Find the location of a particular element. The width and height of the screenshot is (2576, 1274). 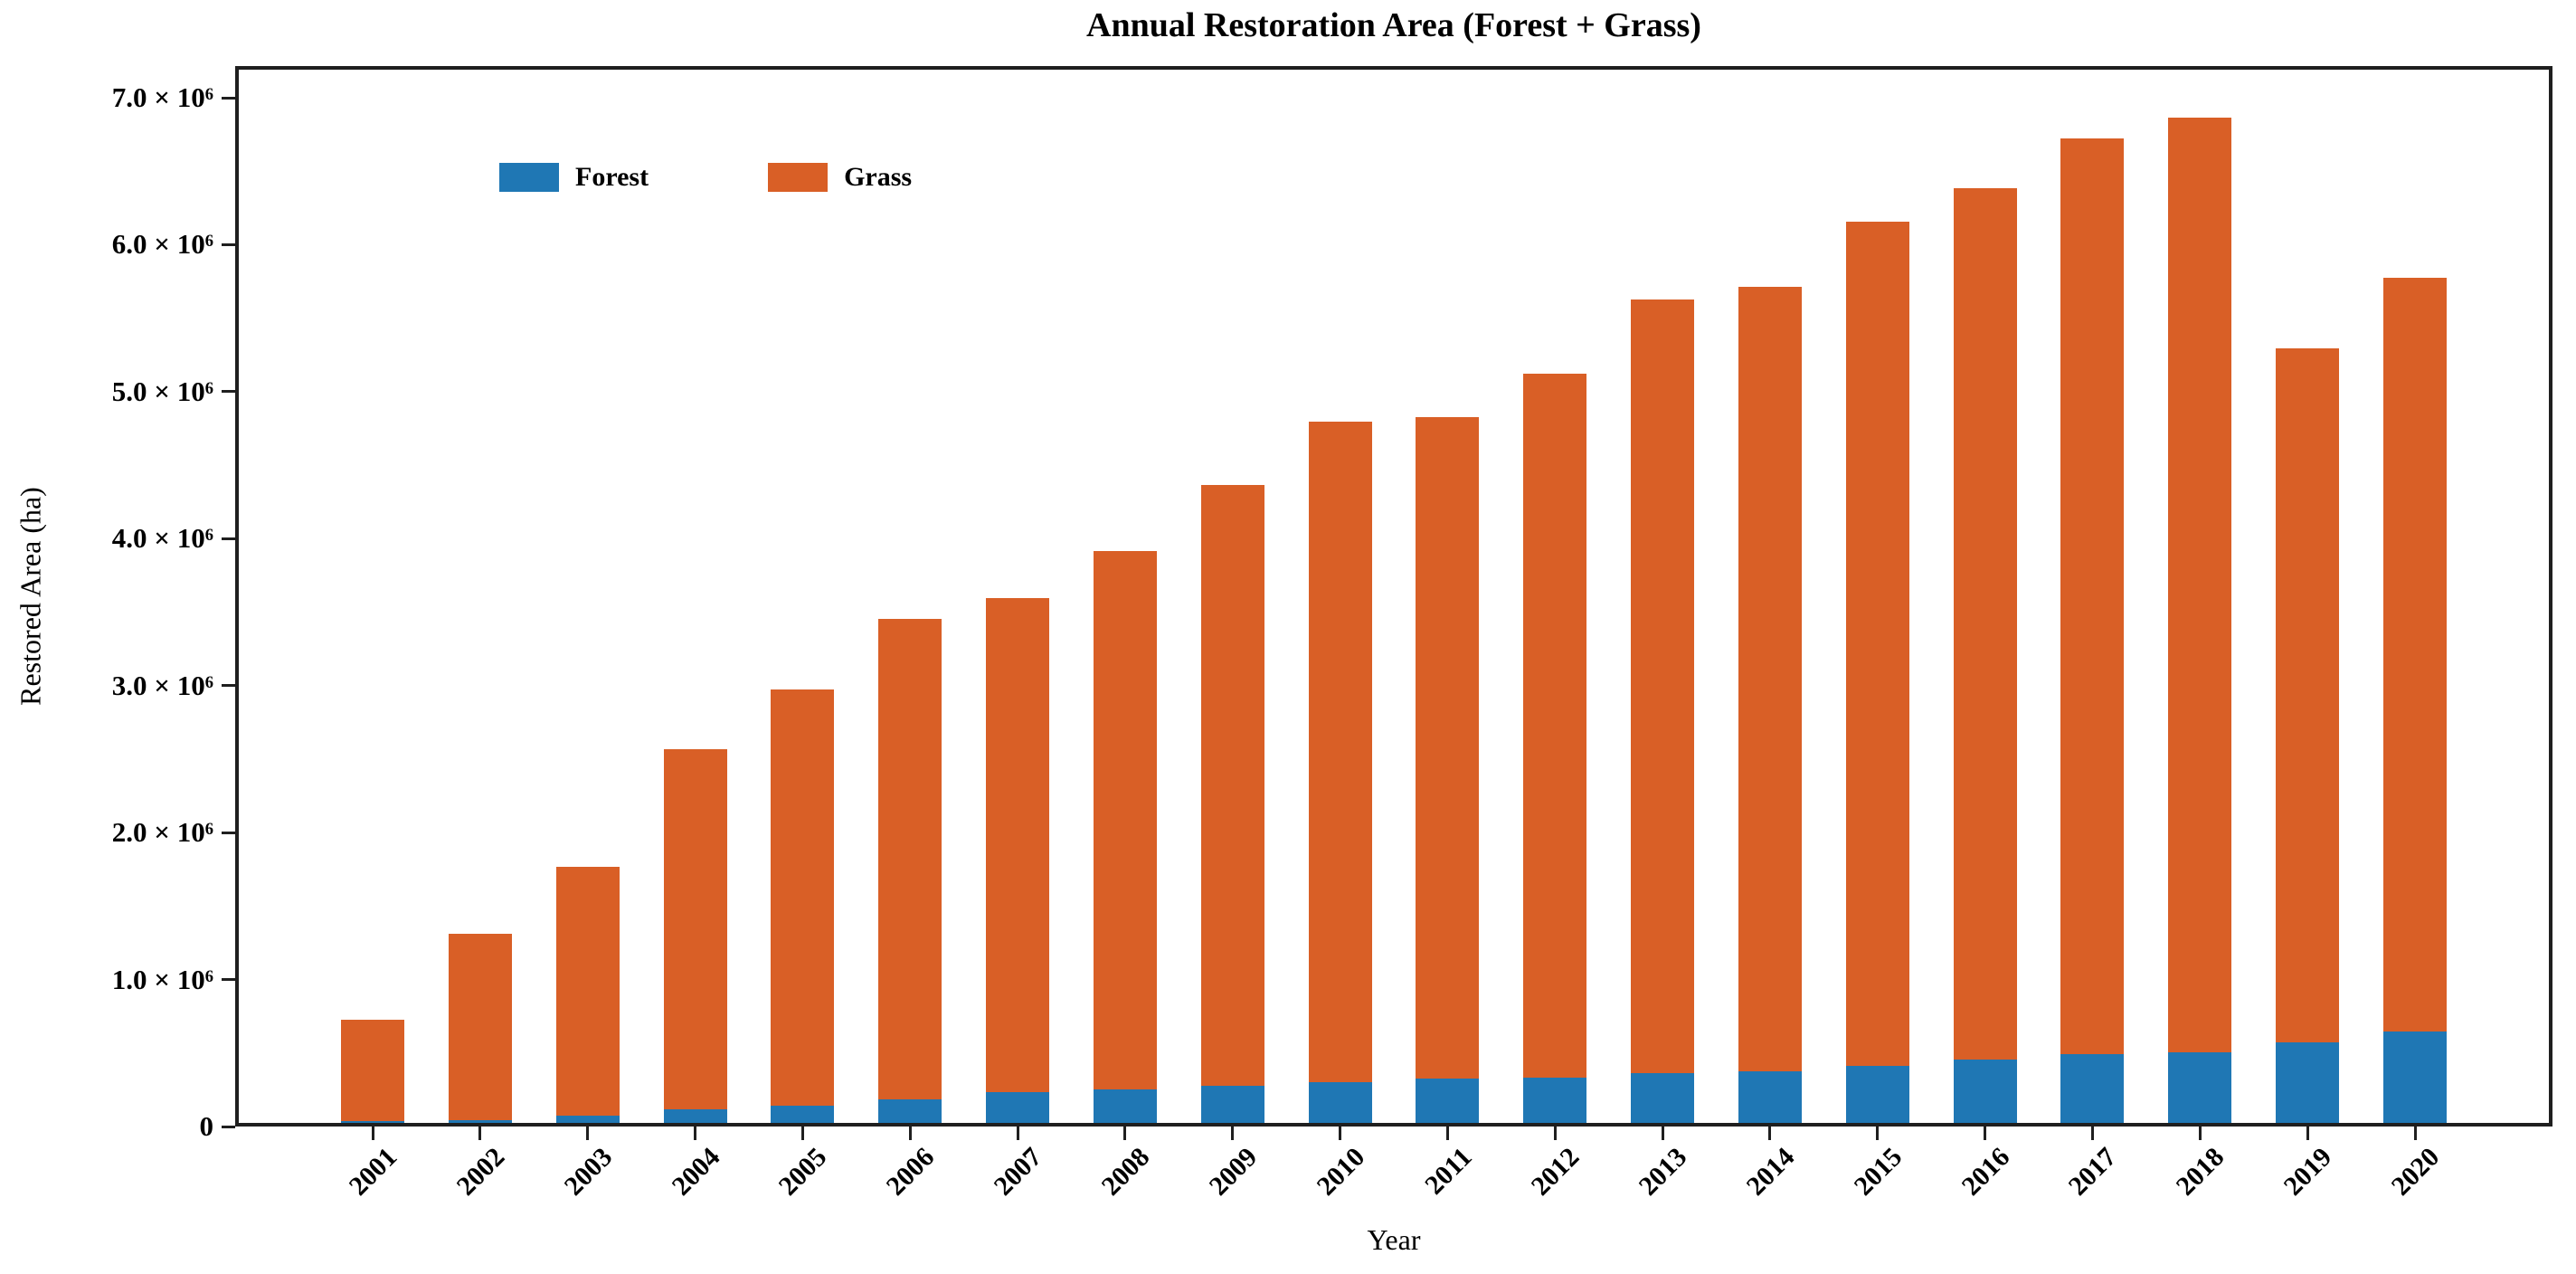

x-tick-label-2011: 2011 is located at coordinates (1449, 1171).